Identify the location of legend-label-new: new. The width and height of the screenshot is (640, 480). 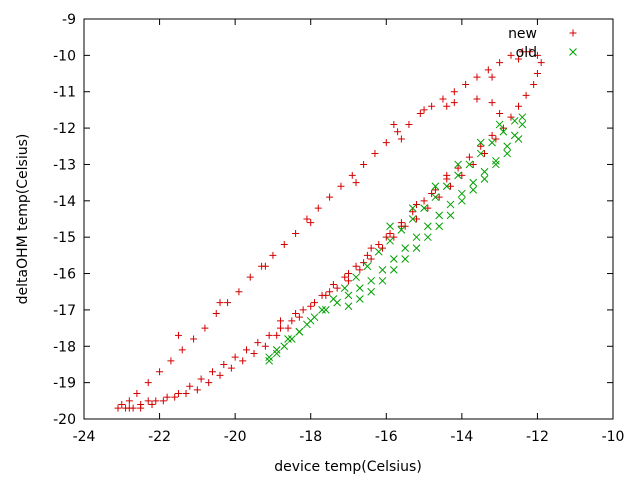
(522, 34).